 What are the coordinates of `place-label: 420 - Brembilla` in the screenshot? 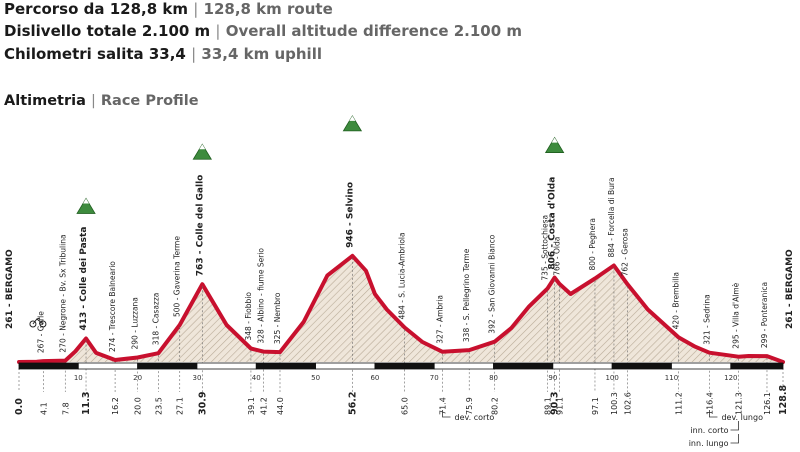 It's located at (676, 300).